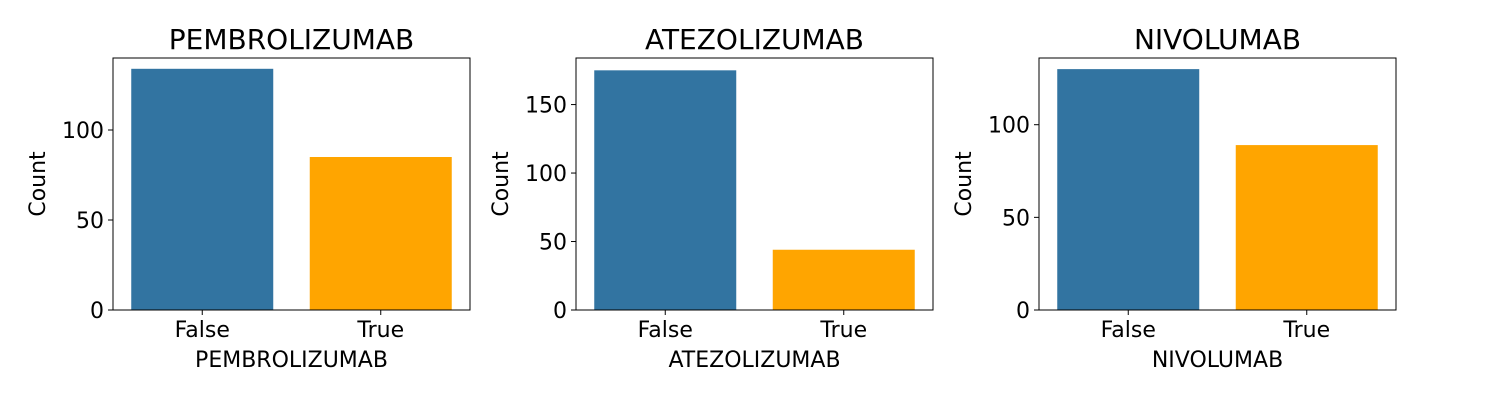  What do you see at coordinates (1217, 39) in the screenshot?
I see `chart-title: NIVOLUMAB` at bounding box center [1217, 39].